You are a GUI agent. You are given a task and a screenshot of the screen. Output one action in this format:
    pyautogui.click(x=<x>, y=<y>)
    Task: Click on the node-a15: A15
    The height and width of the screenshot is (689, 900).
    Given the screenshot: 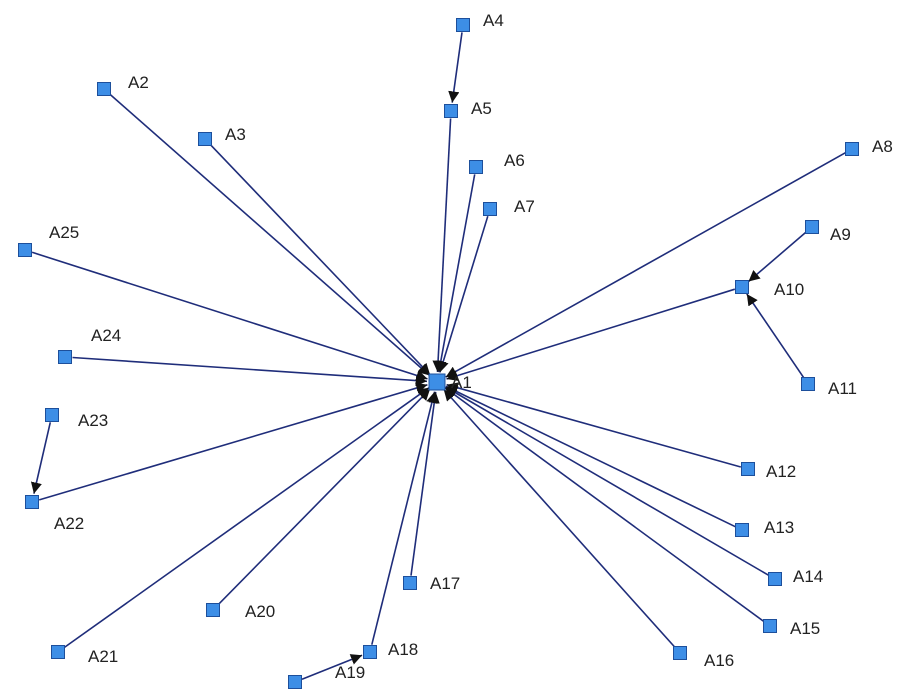 What is the action you would take?
    pyautogui.click(x=792, y=628)
    